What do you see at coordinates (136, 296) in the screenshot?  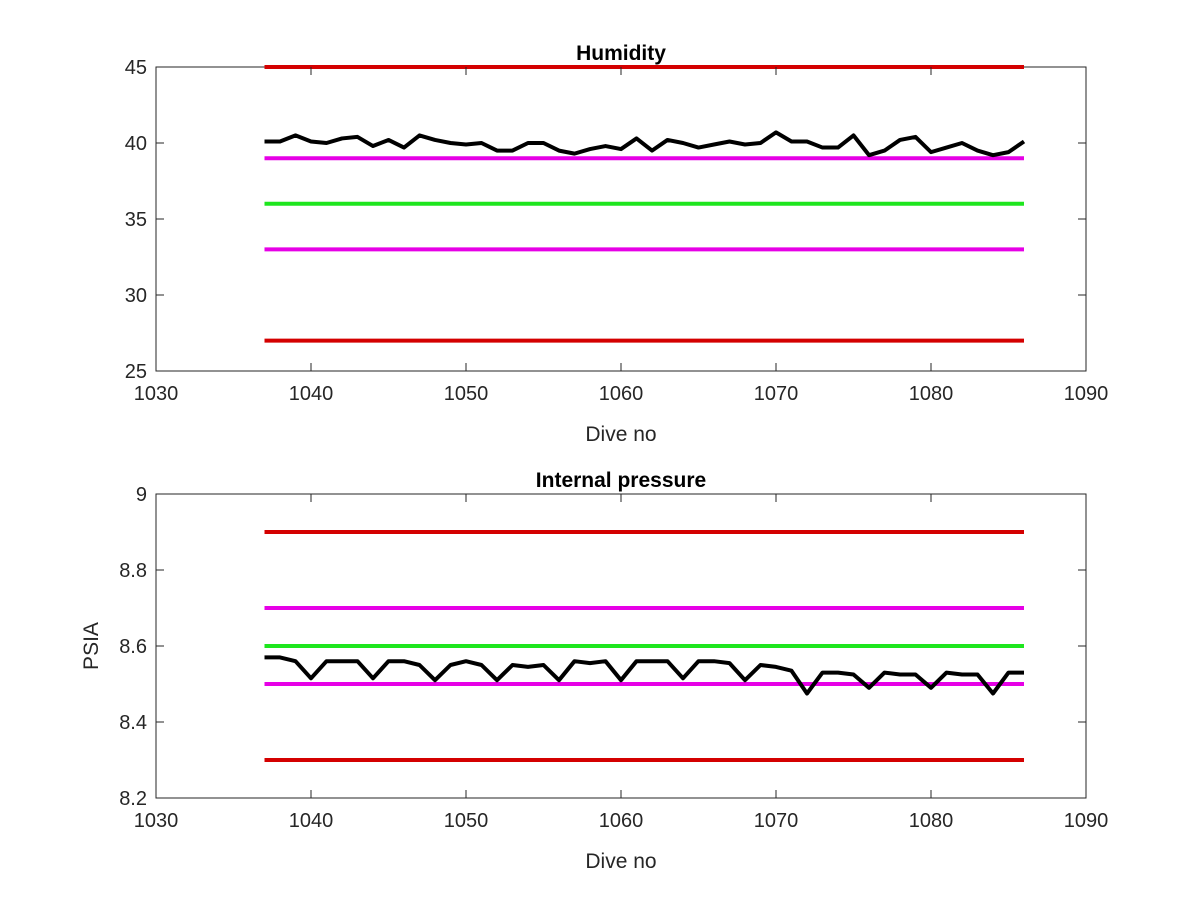 I see `y-tick-label: 30` at bounding box center [136, 296].